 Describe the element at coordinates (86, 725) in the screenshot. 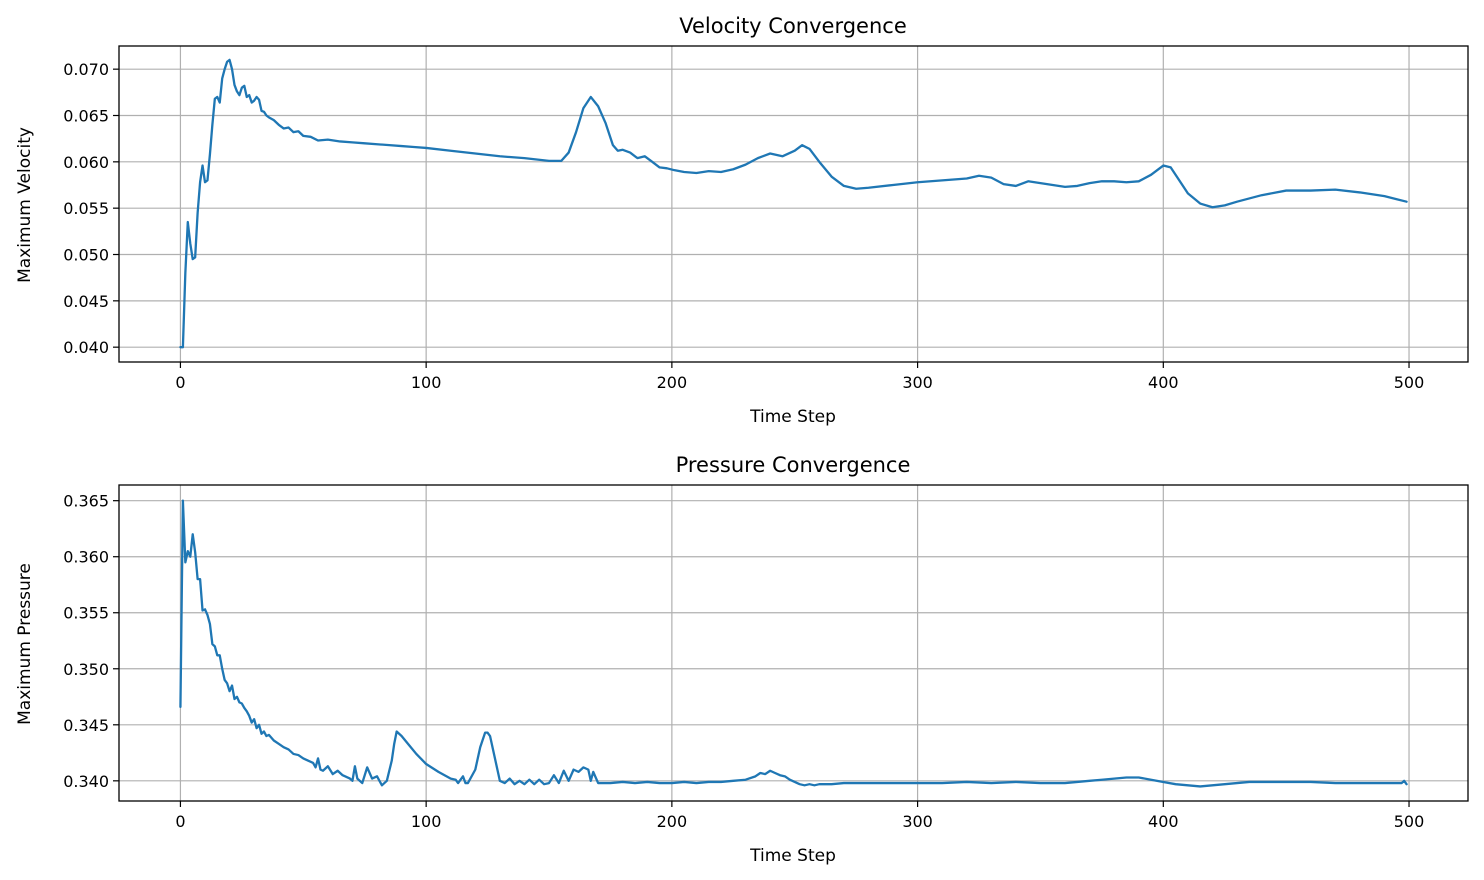

I see `pressure-ytick-label: 0.345` at that location.